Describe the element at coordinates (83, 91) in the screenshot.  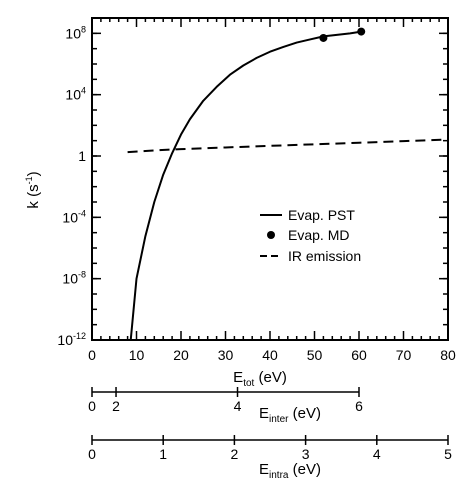
I see `y-tick-label-exponent: 4` at that location.